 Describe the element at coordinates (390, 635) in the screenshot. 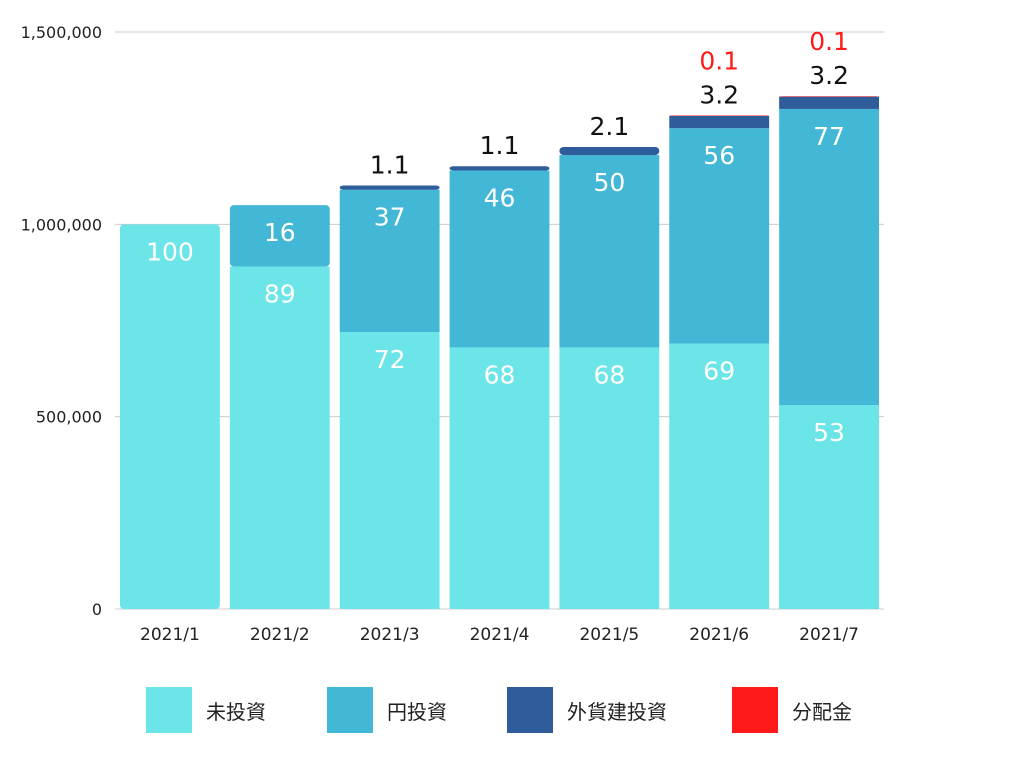

I see `x-tick-label: 2021/3` at that location.